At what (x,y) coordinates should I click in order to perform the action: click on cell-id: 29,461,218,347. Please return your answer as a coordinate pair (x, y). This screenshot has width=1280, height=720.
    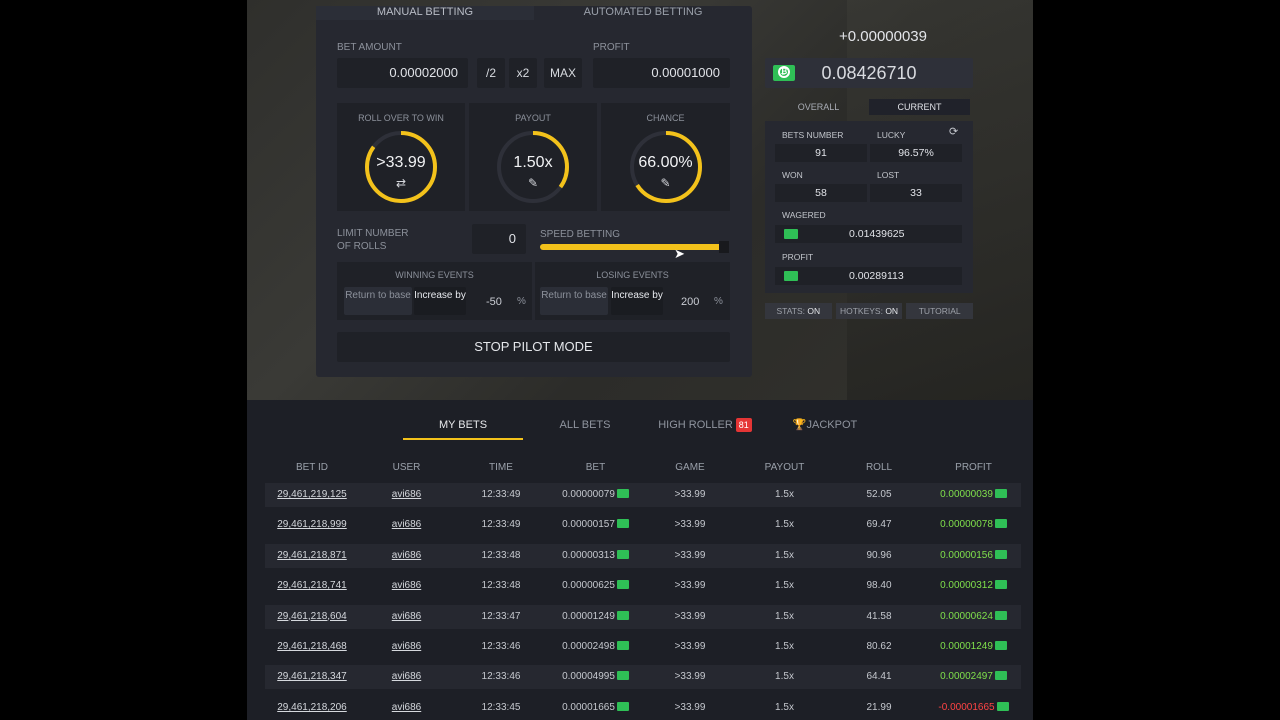
    Looking at the image, I should click on (312, 677).